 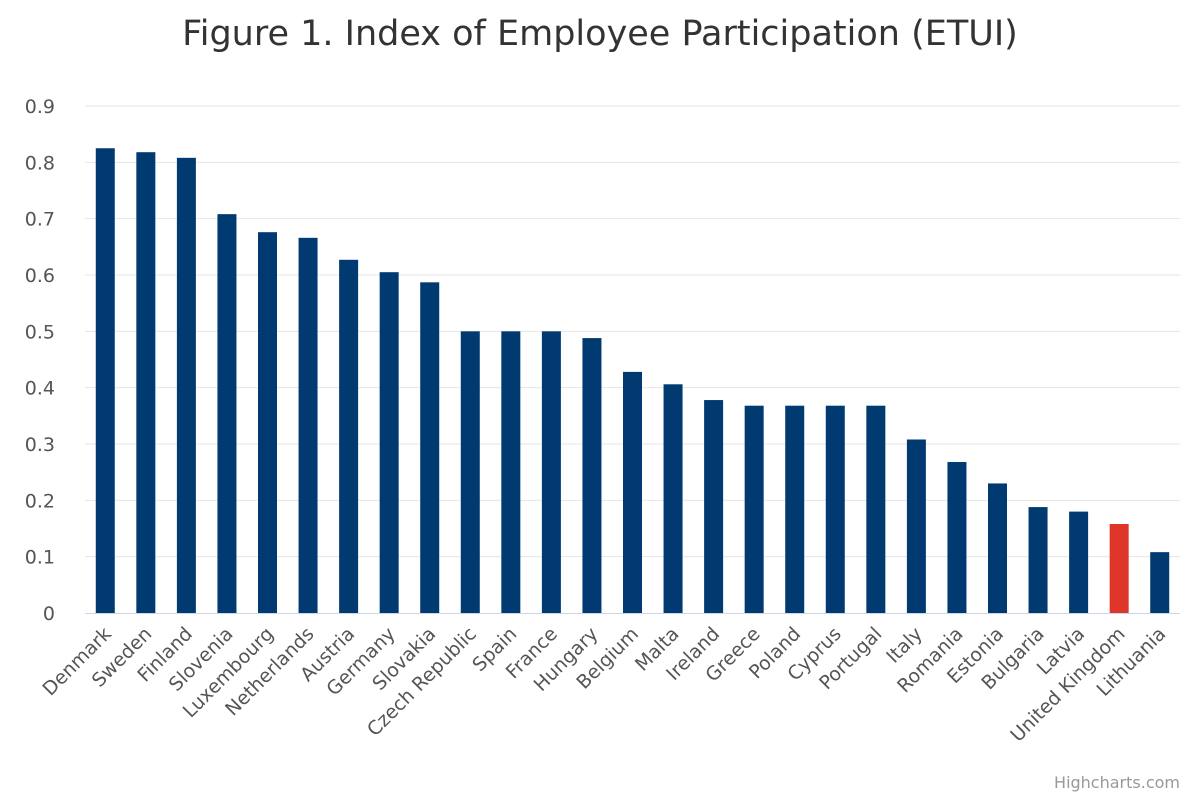 What do you see at coordinates (470, 472) in the screenshot?
I see `bar-czech-republic` at bounding box center [470, 472].